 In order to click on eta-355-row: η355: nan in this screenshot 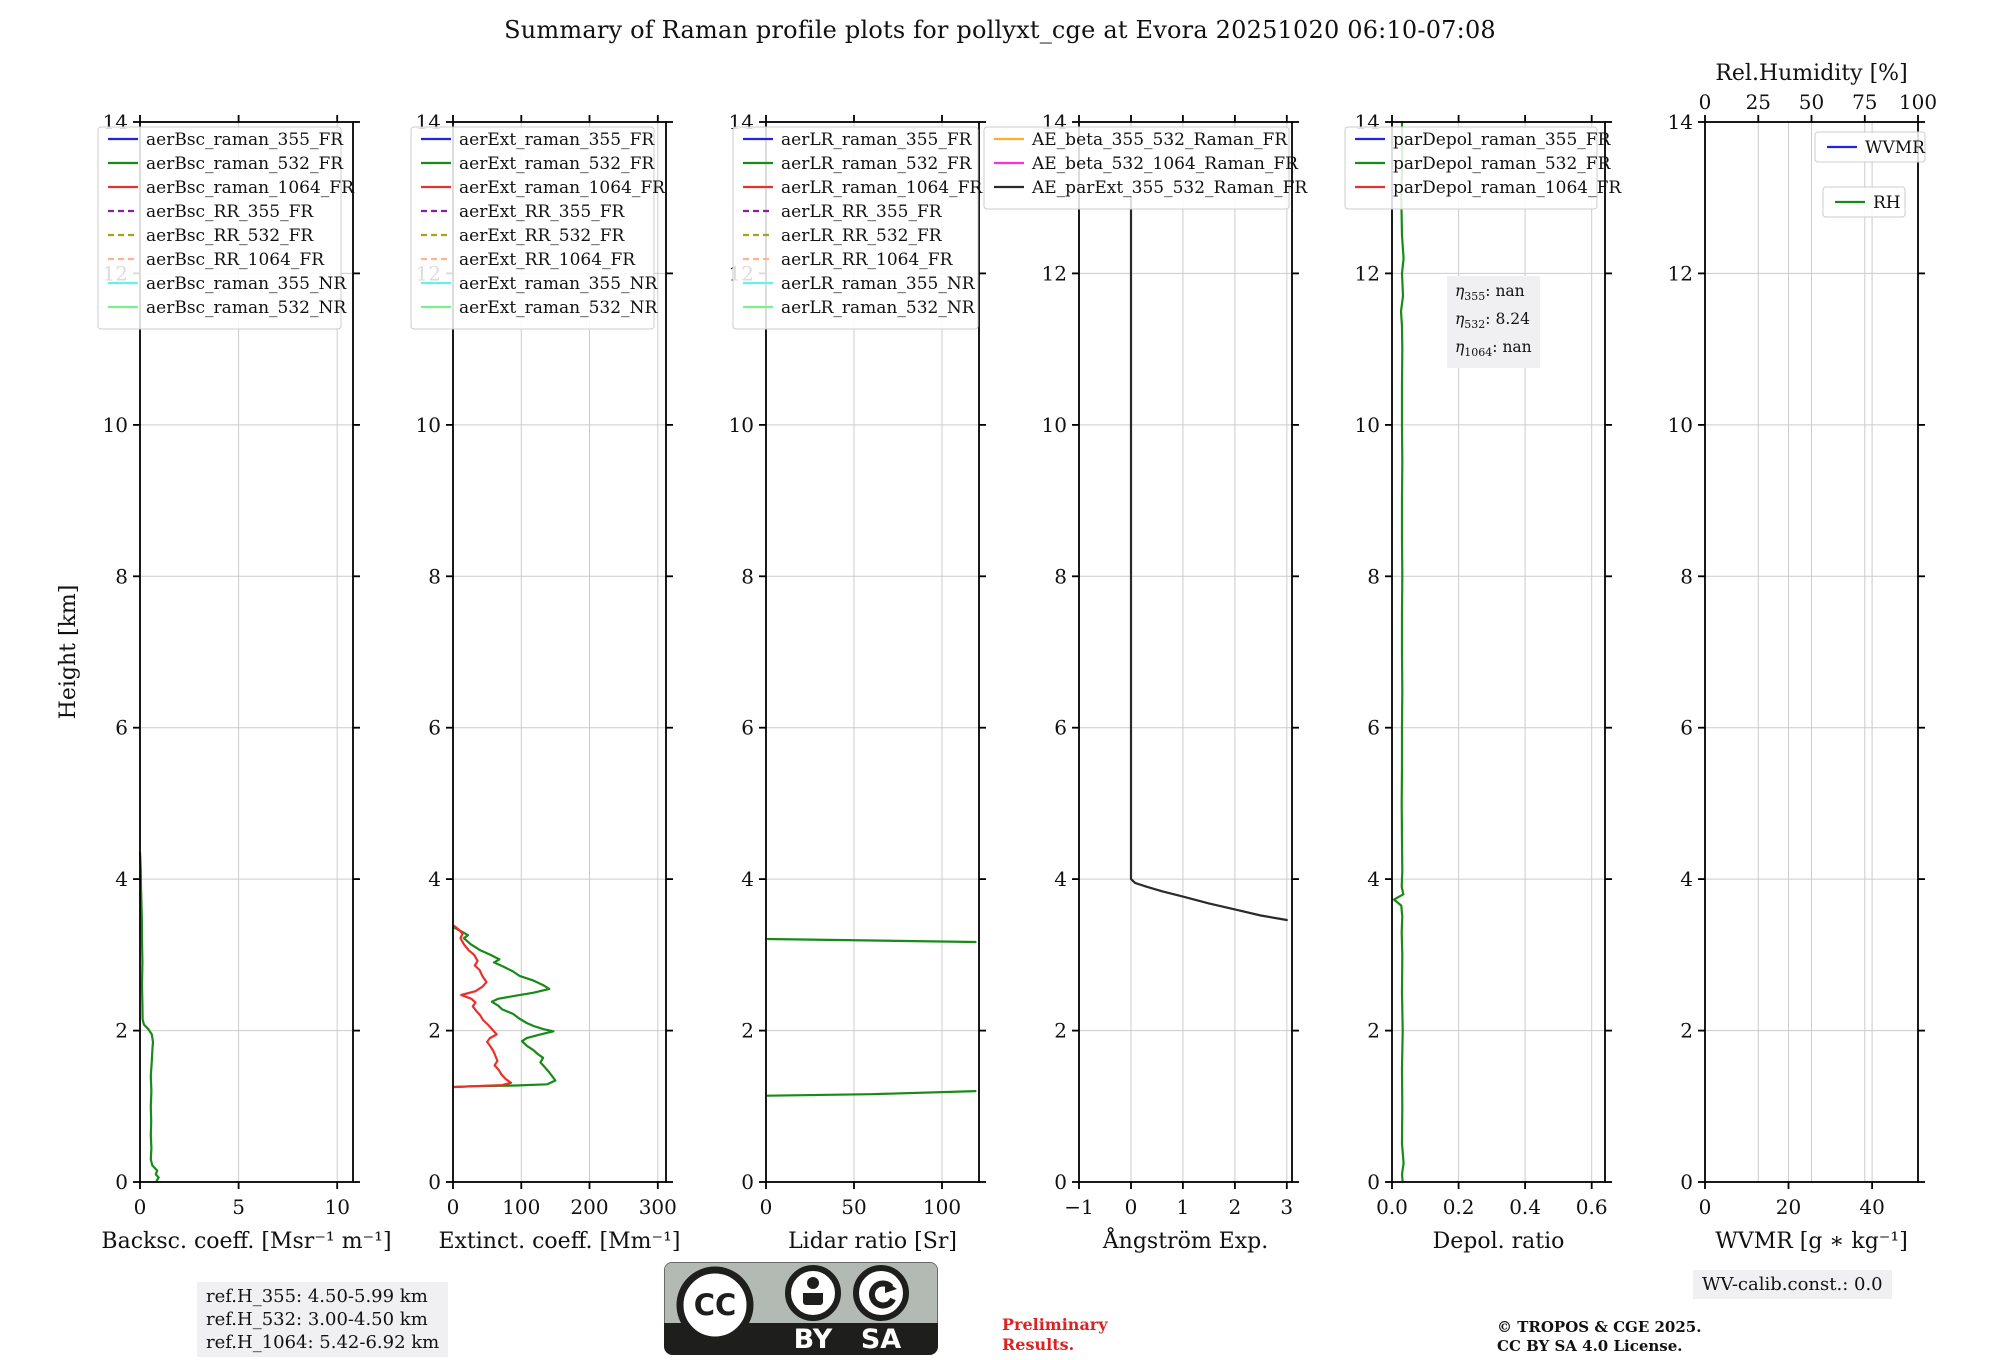, I will do `click(1490, 293)`.